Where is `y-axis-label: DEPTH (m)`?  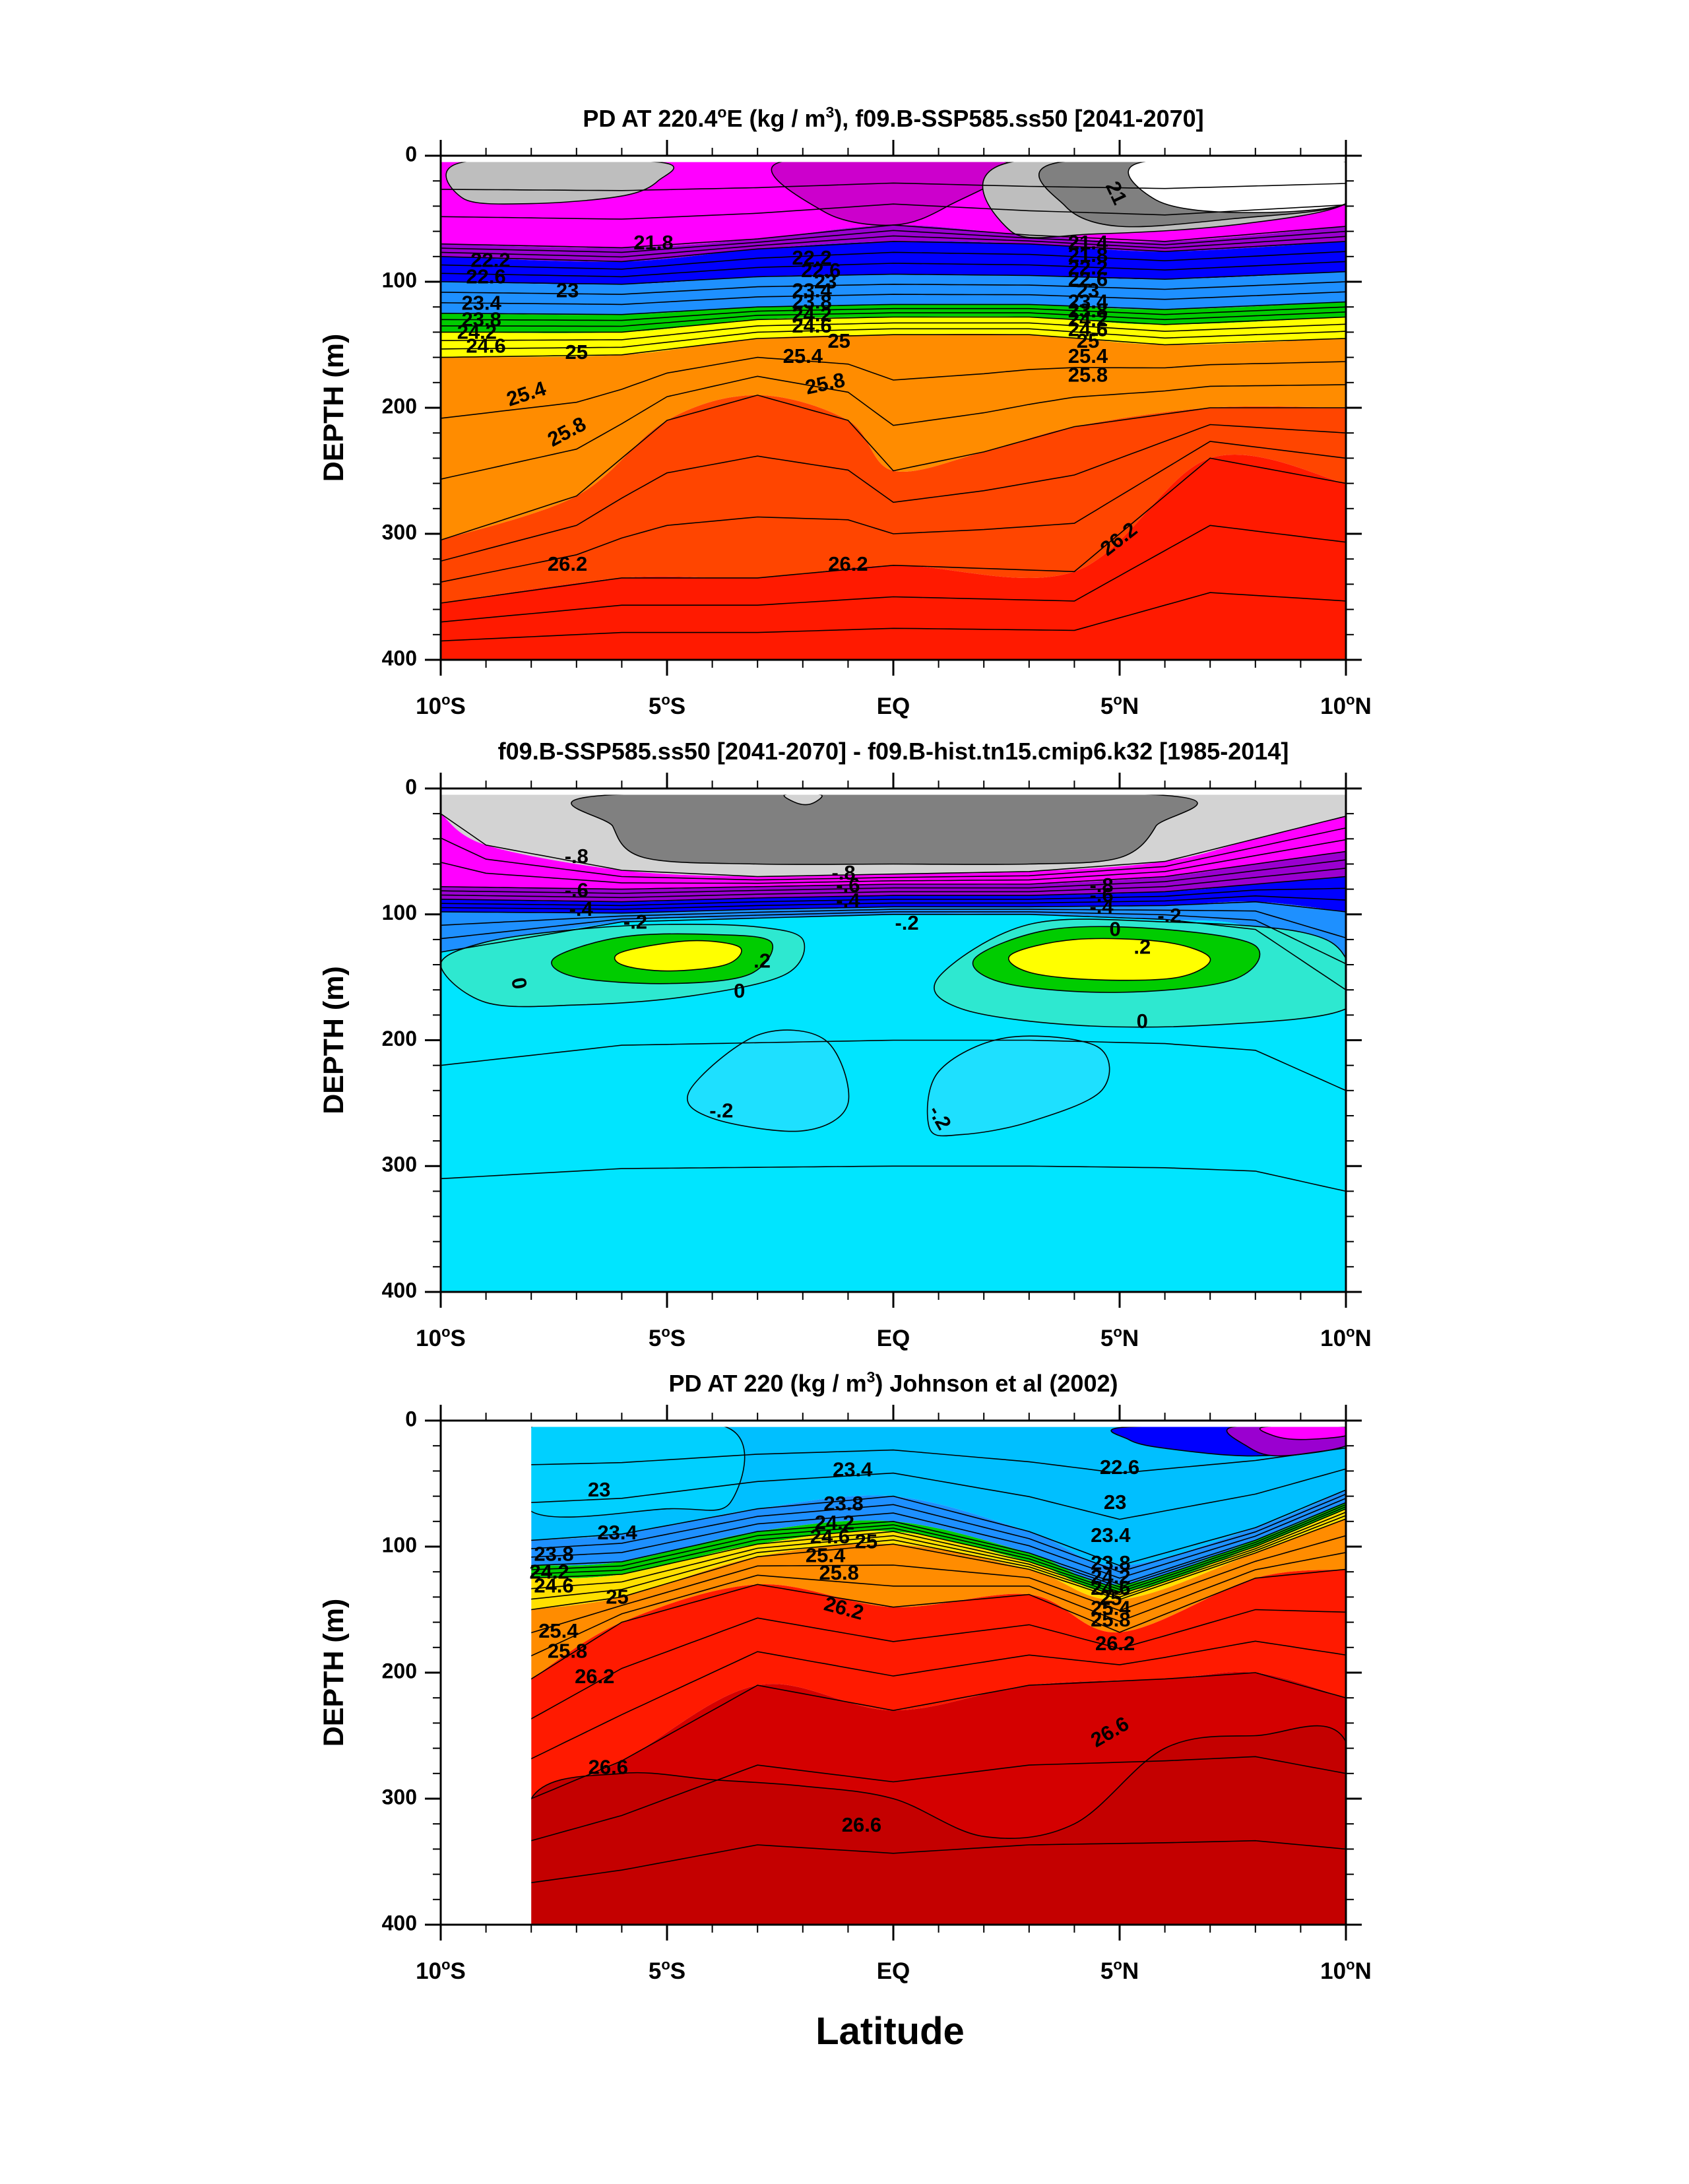
y-axis-label: DEPTH (m) is located at coordinates (334, 1673).